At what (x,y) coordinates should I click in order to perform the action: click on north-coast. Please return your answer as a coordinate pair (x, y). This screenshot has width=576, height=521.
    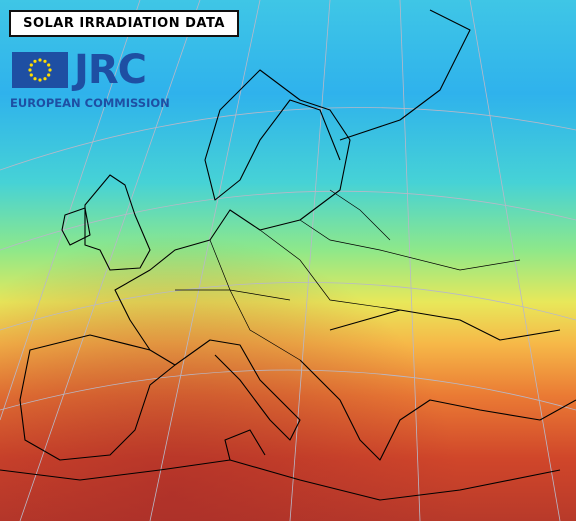
    Looking at the image, I should click on (405, 75).